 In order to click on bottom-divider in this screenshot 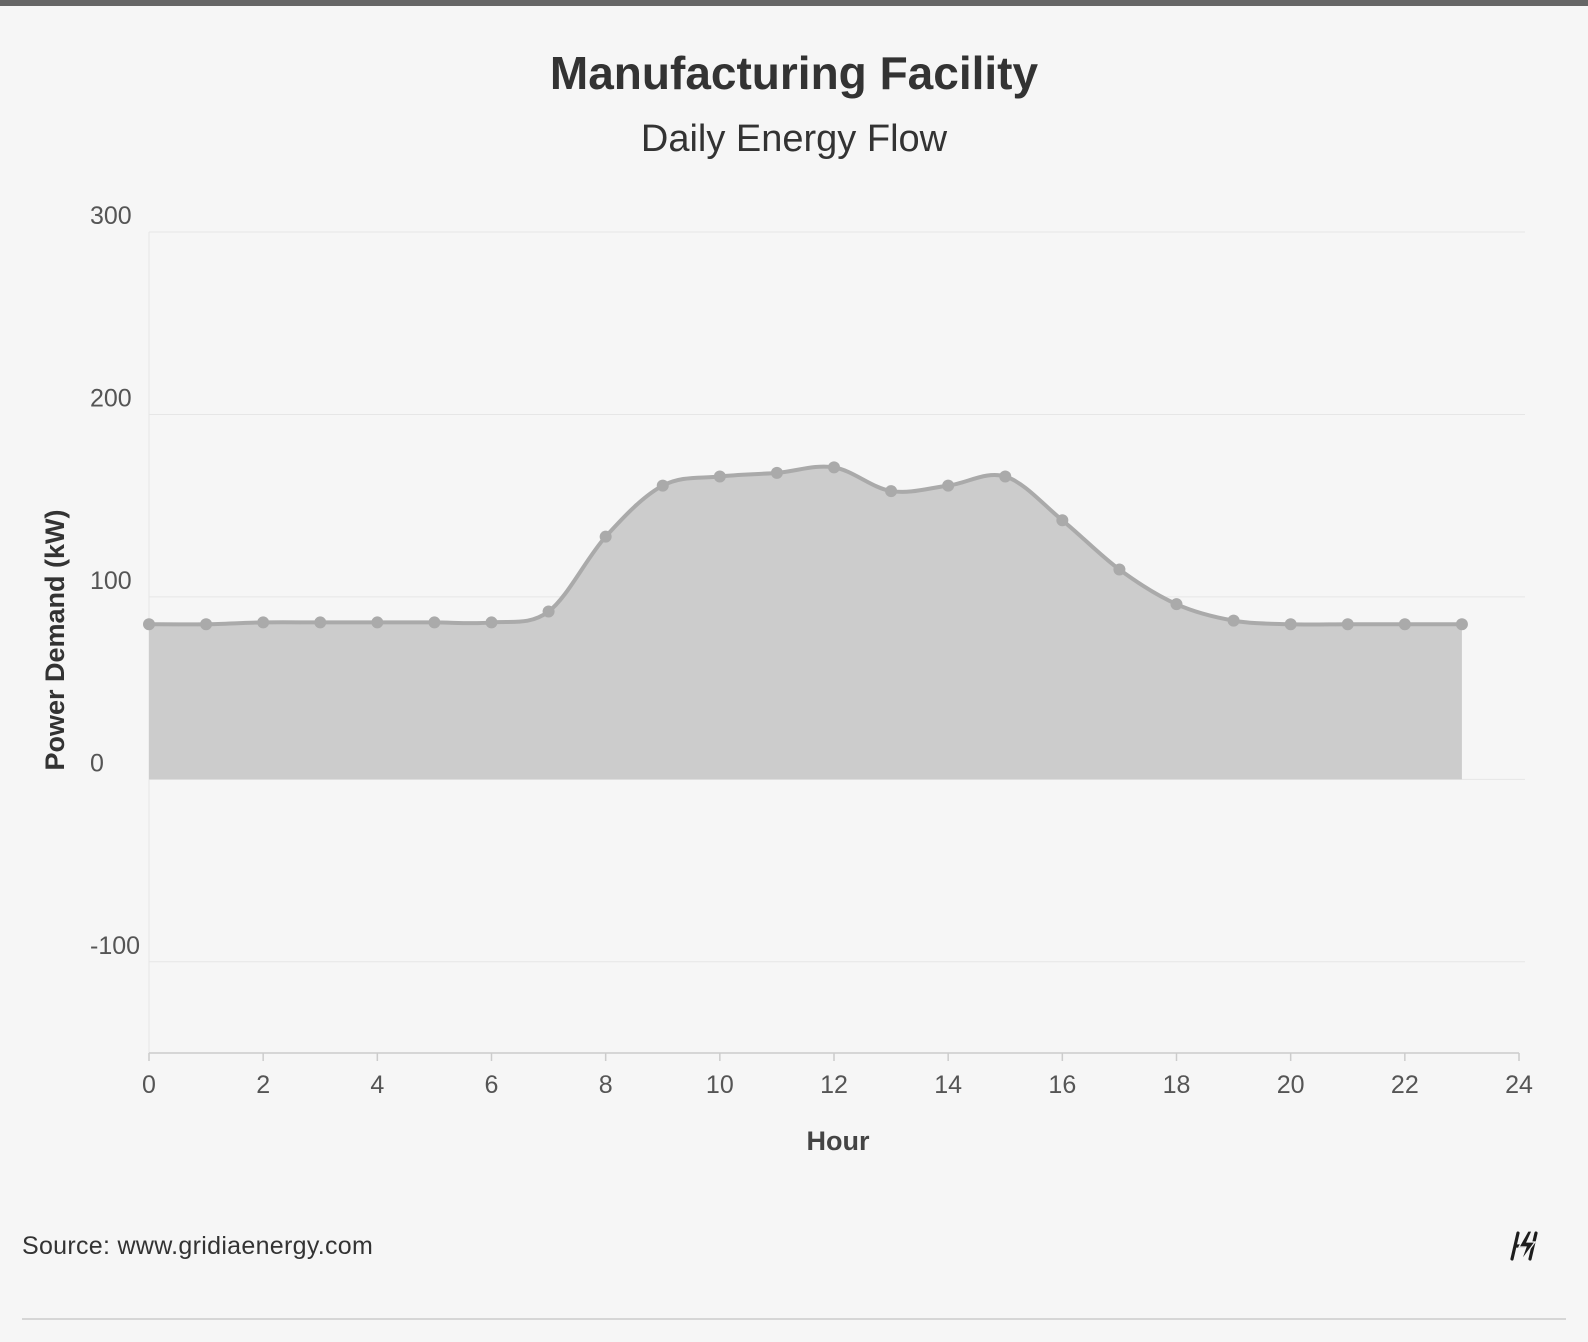, I will do `click(794, 1319)`.